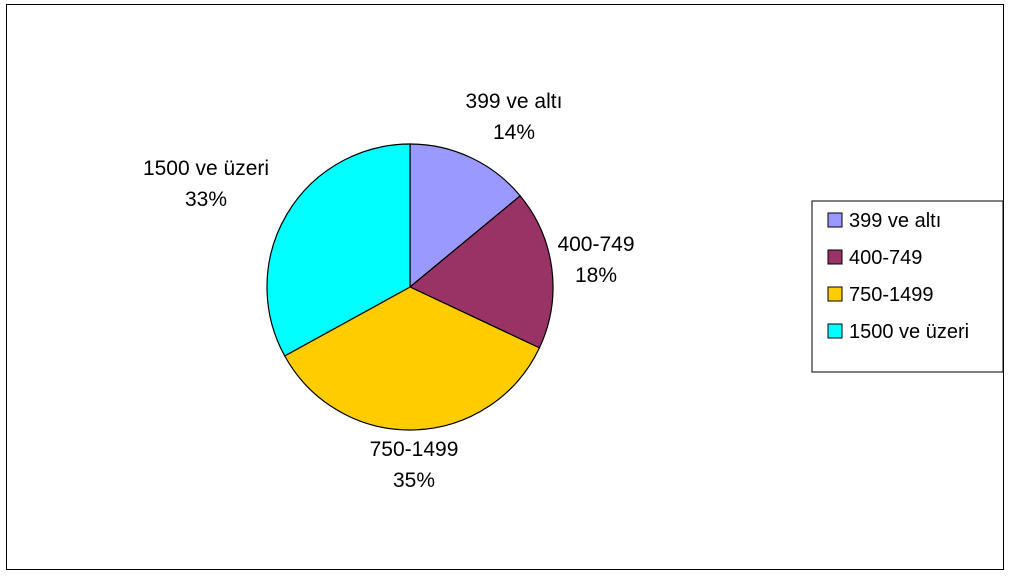 The height and width of the screenshot is (576, 1009). I want to click on data-label-percent-4: 33%, so click(206, 199).